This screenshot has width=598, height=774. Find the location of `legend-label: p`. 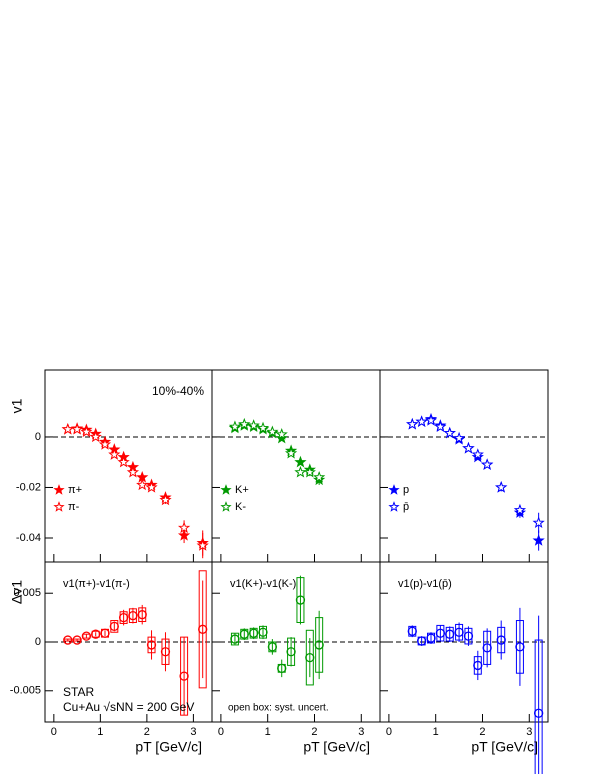

legend-label: p is located at coordinates (406, 490).